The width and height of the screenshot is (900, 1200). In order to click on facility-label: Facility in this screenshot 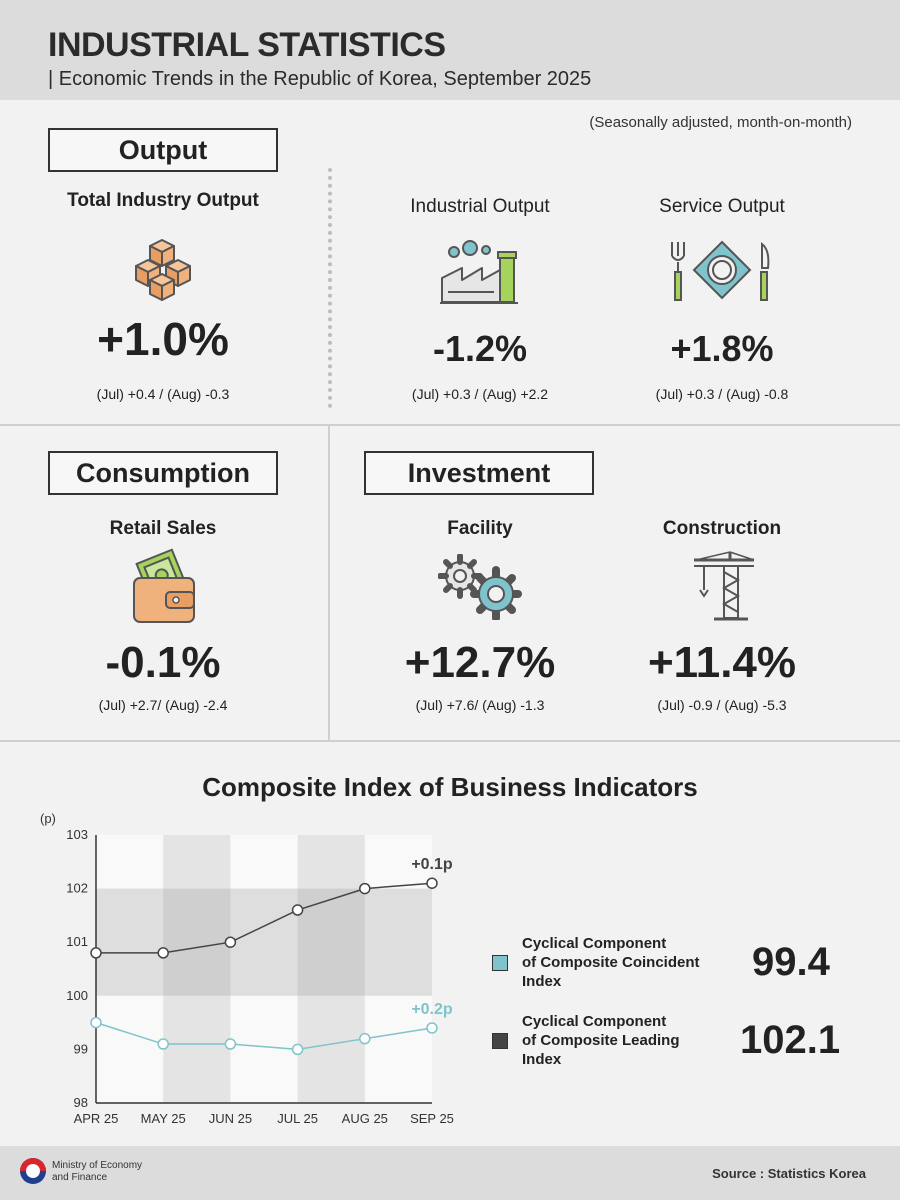, I will do `click(480, 528)`.